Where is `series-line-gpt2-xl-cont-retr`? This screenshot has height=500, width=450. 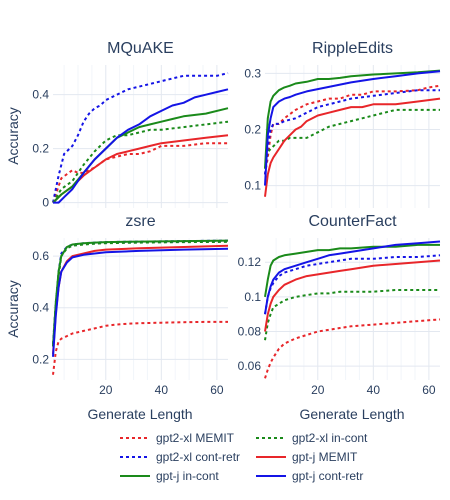
series-line-gpt2-xl-cont-retr is located at coordinates (352, 132).